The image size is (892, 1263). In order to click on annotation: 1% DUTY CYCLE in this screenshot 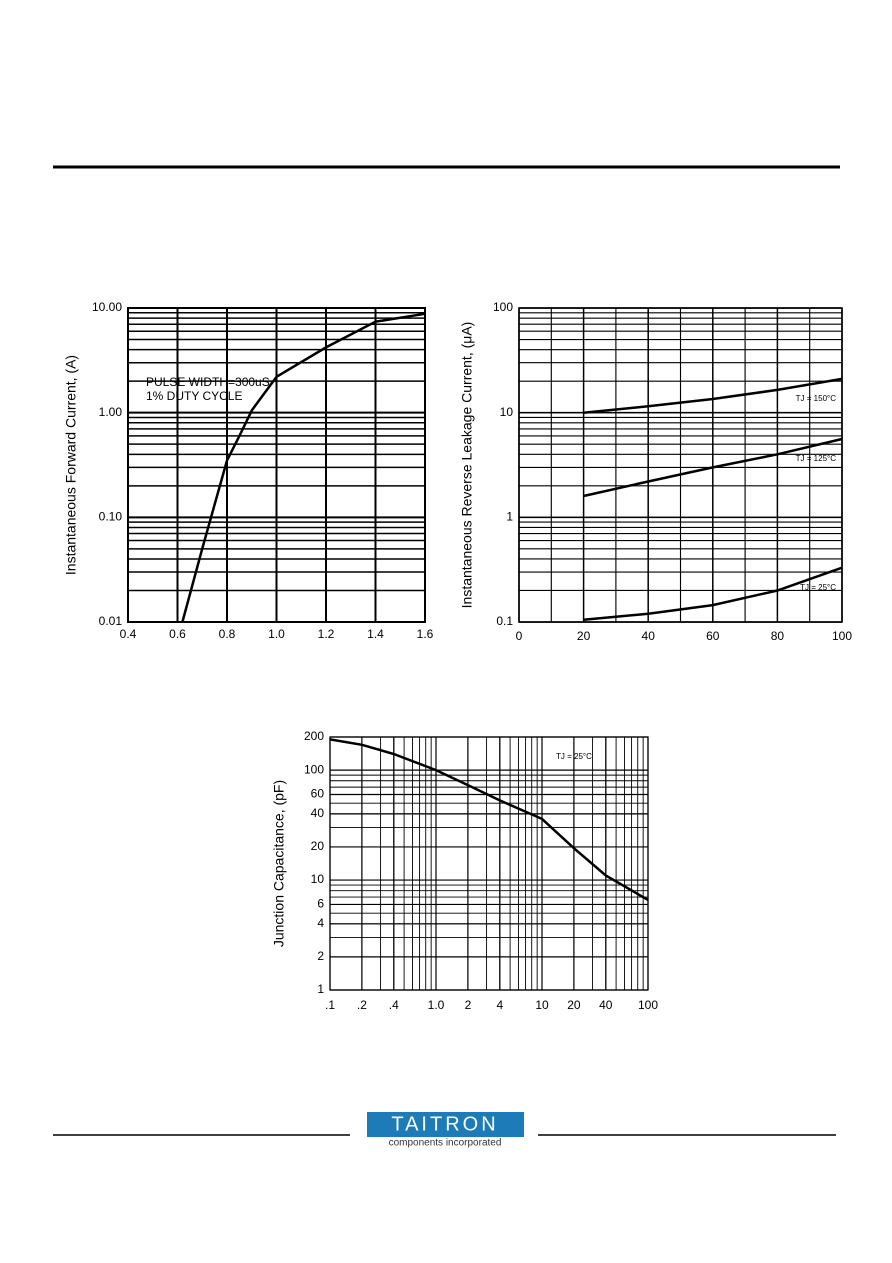, I will do `click(194, 396)`.